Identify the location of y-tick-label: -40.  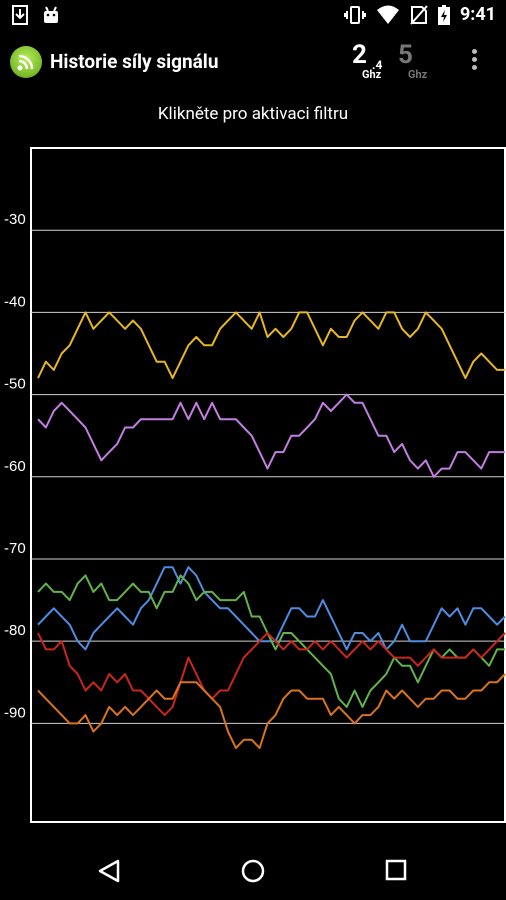
(15, 301).